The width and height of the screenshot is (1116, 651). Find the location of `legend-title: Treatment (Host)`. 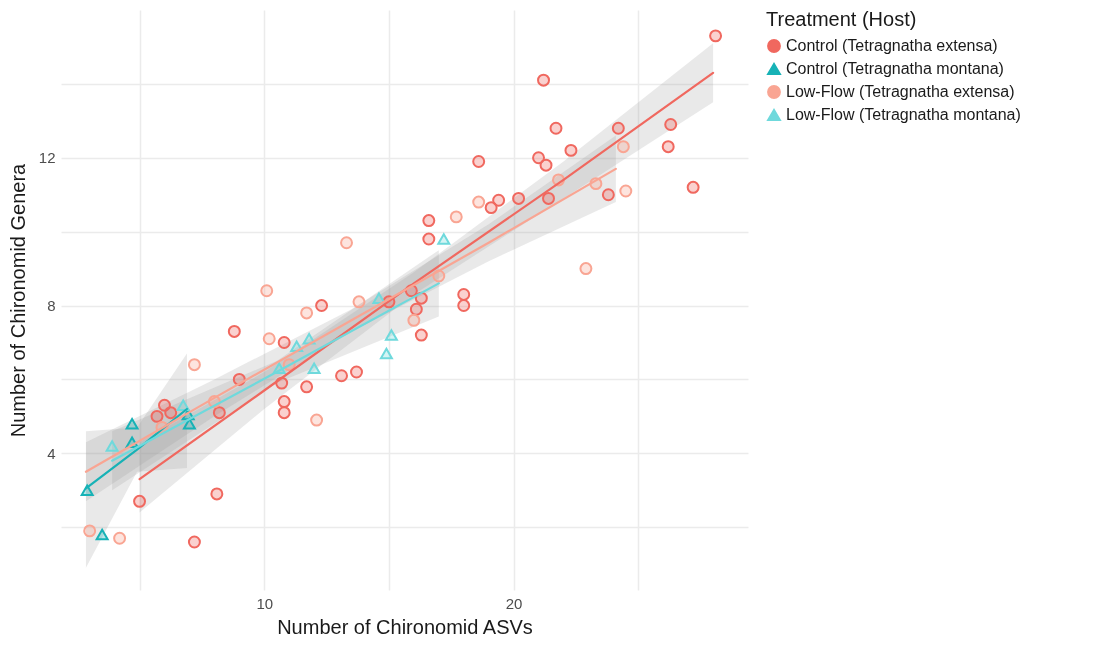

legend-title: Treatment (Host) is located at coordinates (841, 19).